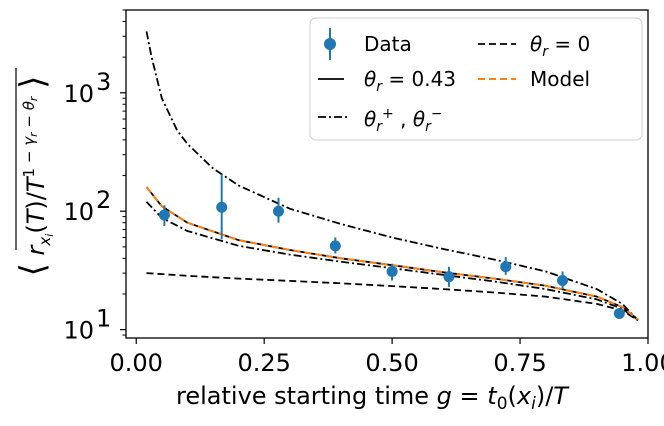 This screenshot has width=664, height=426. I want to click on legend-label-theta-pm: θr+ , θr−, so click(403, 120).